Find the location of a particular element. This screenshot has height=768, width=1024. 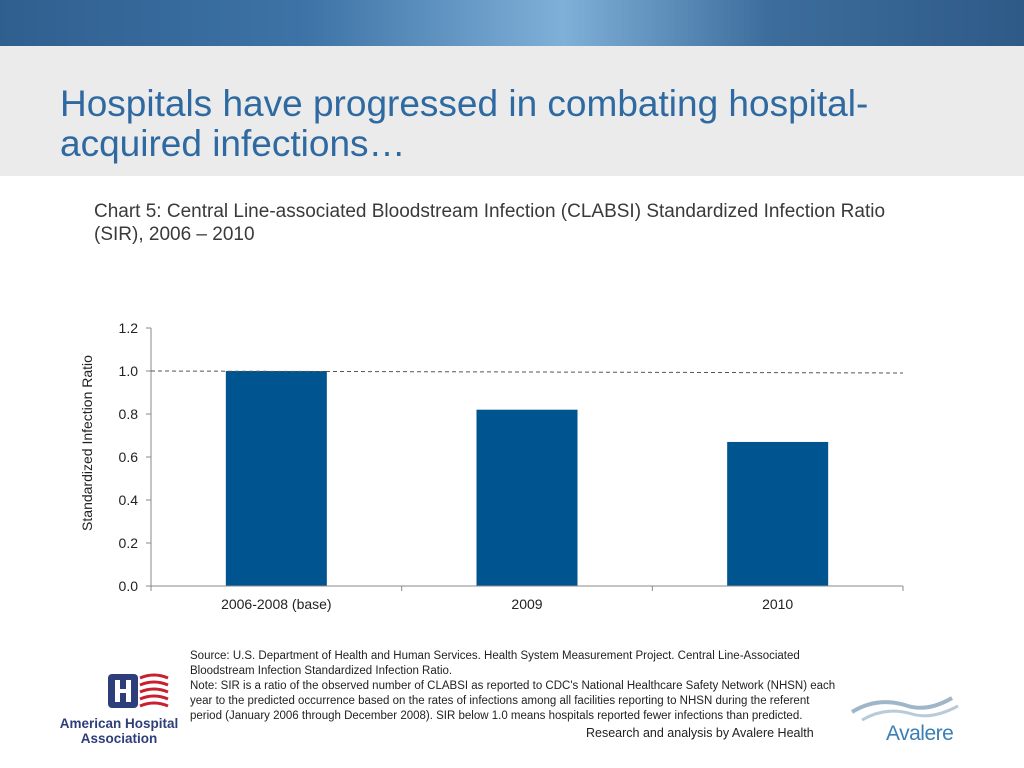

y-tick-label: 1.2 is located at coordinates (129, 328).